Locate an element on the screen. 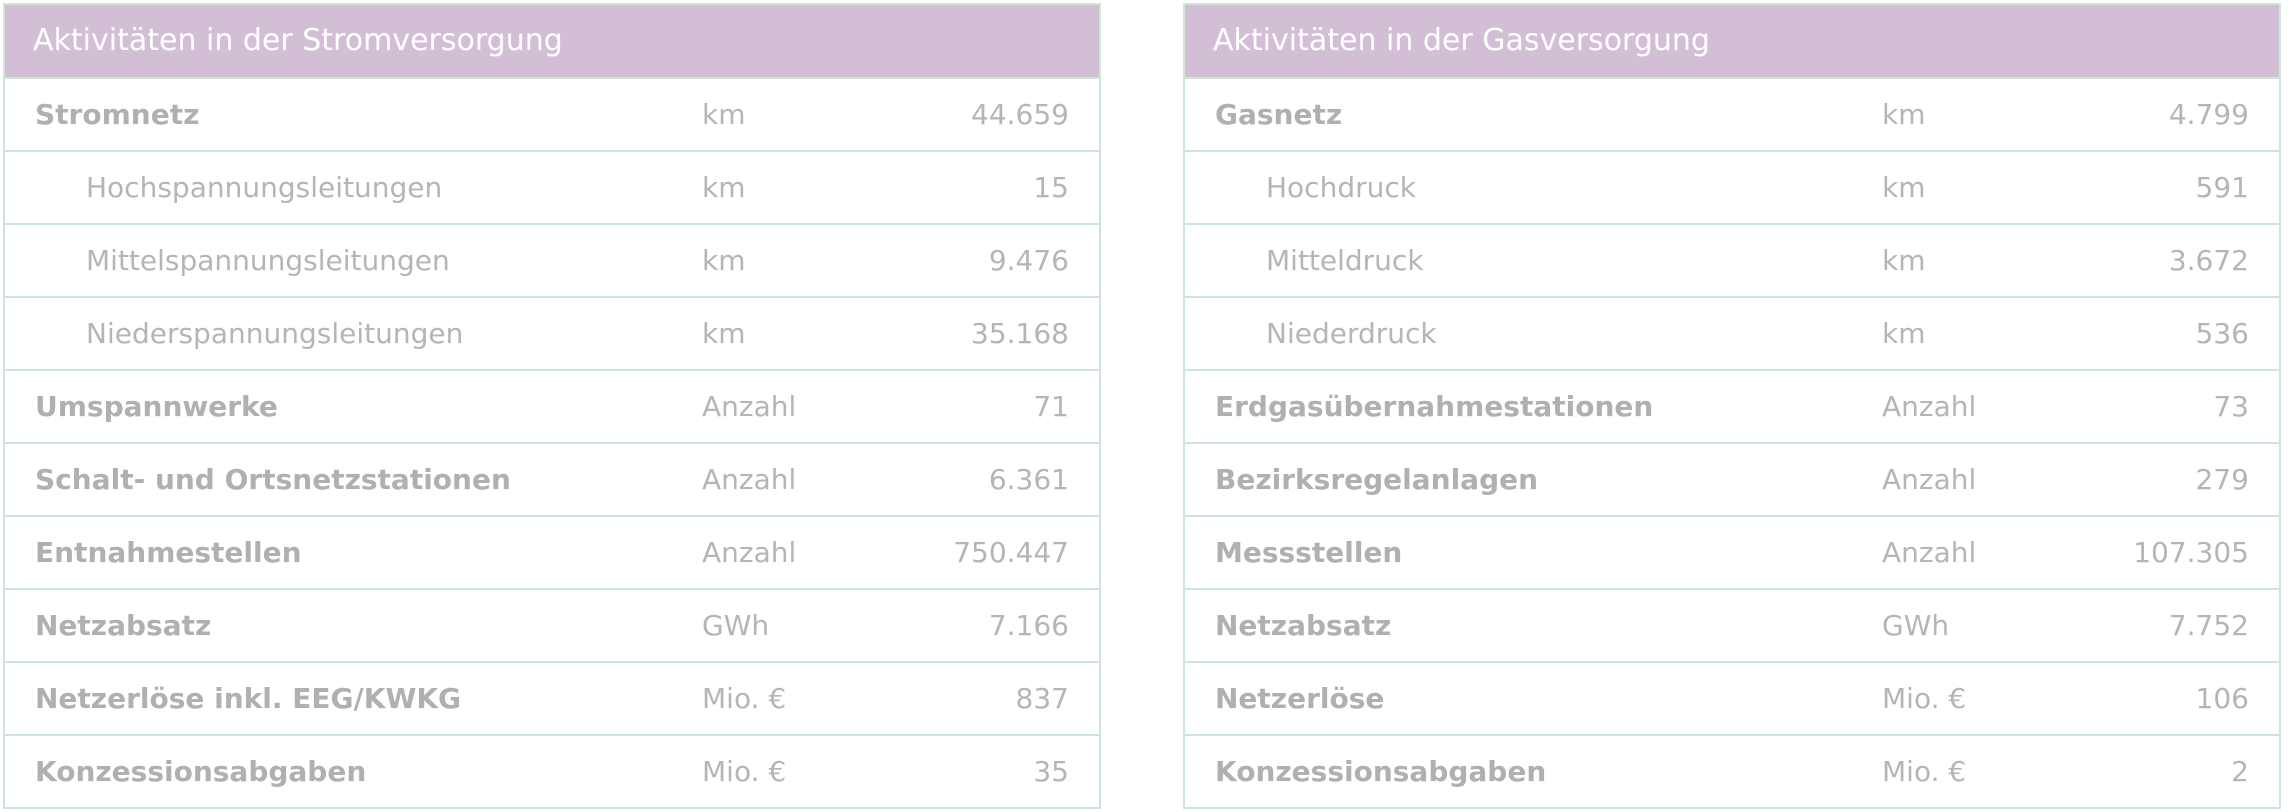 This screenshot has width=2288, height=812. table-row: Netzerlöse inkl. EEG/KWKG Mio. € 837 is located at coordinates (552, 697).